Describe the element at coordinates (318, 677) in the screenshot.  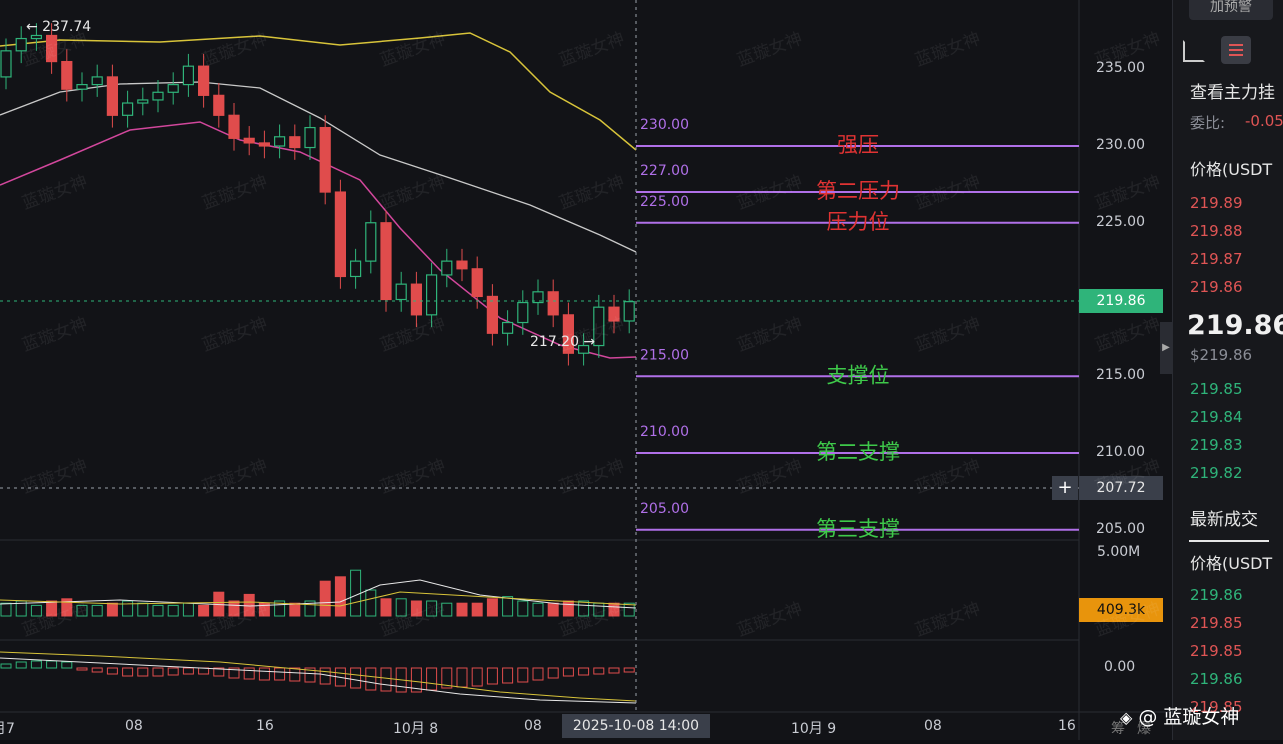
I see `macd-histogram` at that location.